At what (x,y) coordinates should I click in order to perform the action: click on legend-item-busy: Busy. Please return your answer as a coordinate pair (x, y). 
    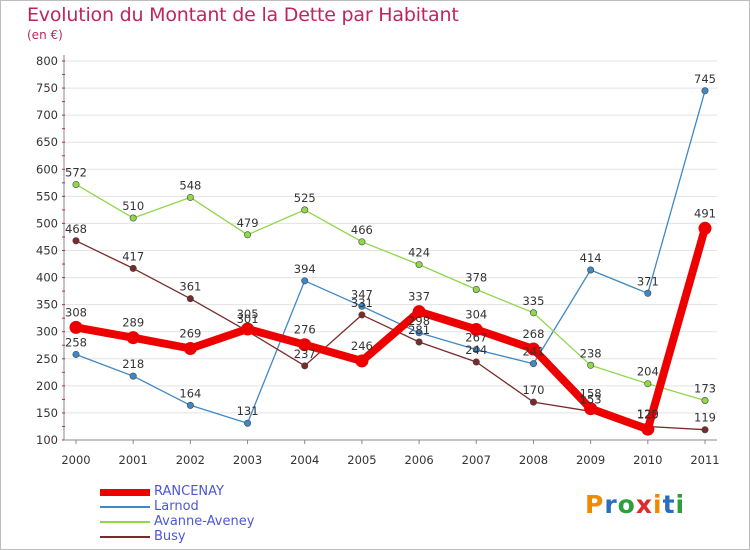
    Looking at the image, I should click on (210, 537).